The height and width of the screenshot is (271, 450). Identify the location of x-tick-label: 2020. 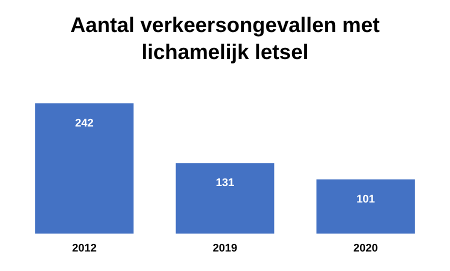
(365, 248).